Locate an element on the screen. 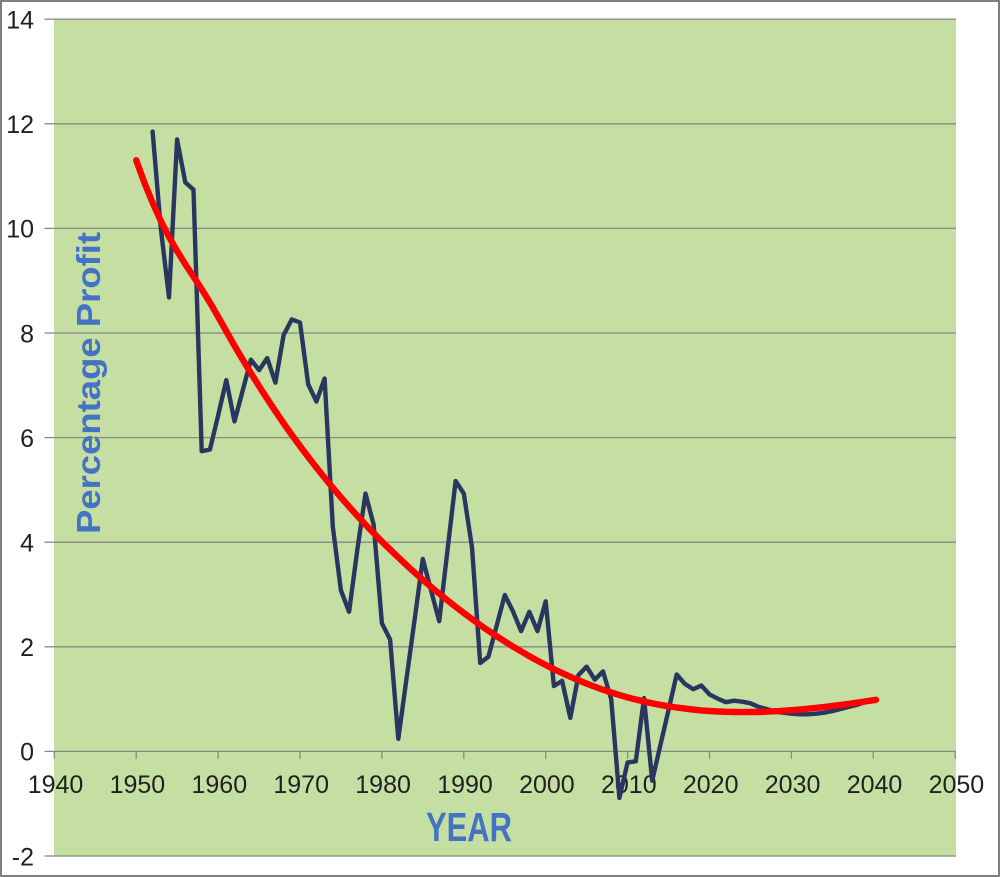 This screenshot has width=1000, height=877. svg-text: 14 is located at coordinates (20, 21).